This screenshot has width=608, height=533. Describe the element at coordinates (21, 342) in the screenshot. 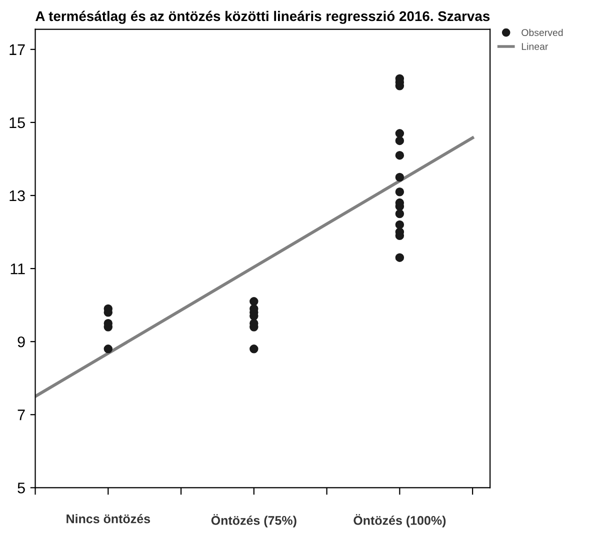

I see `y-tick-label: 9` at that location.